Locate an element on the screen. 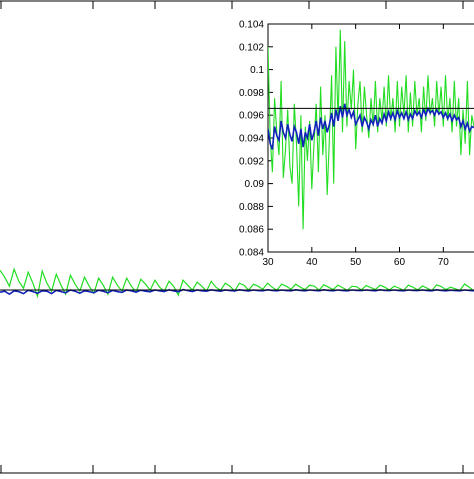 The image size is (474, 479). inset-y-tick-label: 0.096 is located at coordinates (251, 116).